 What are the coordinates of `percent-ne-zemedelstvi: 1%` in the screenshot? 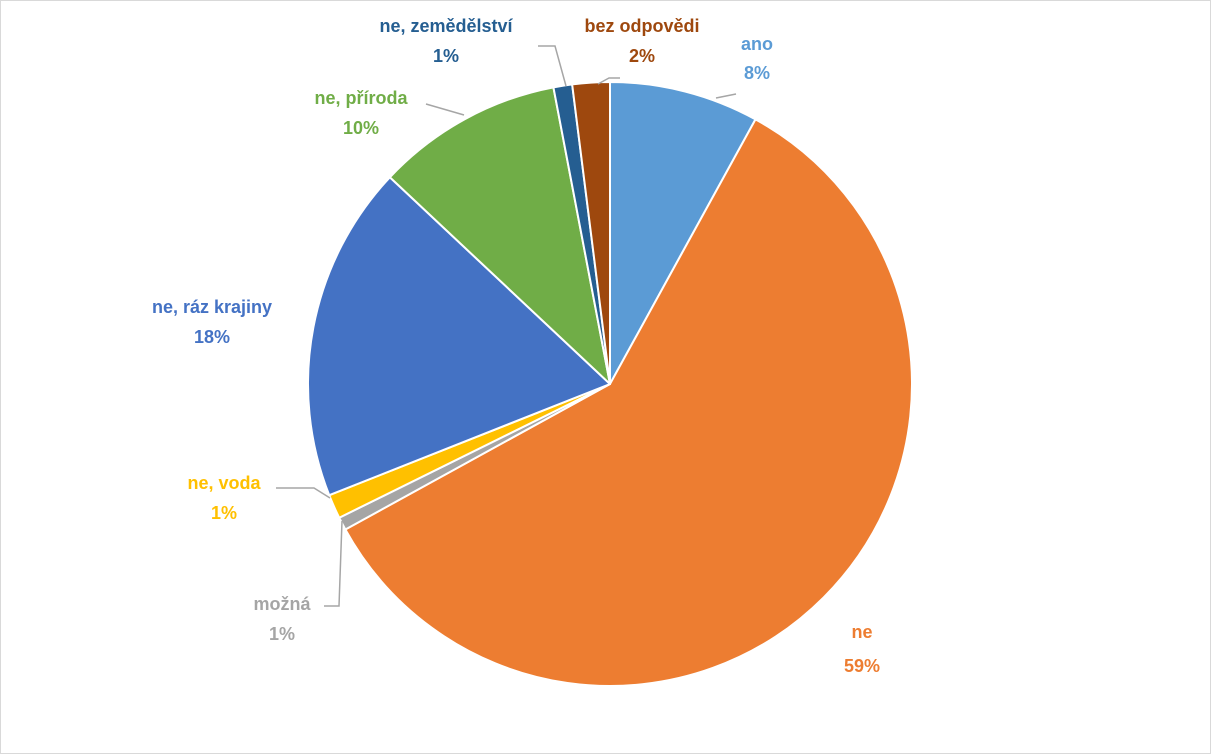 It's located at (446, 56).